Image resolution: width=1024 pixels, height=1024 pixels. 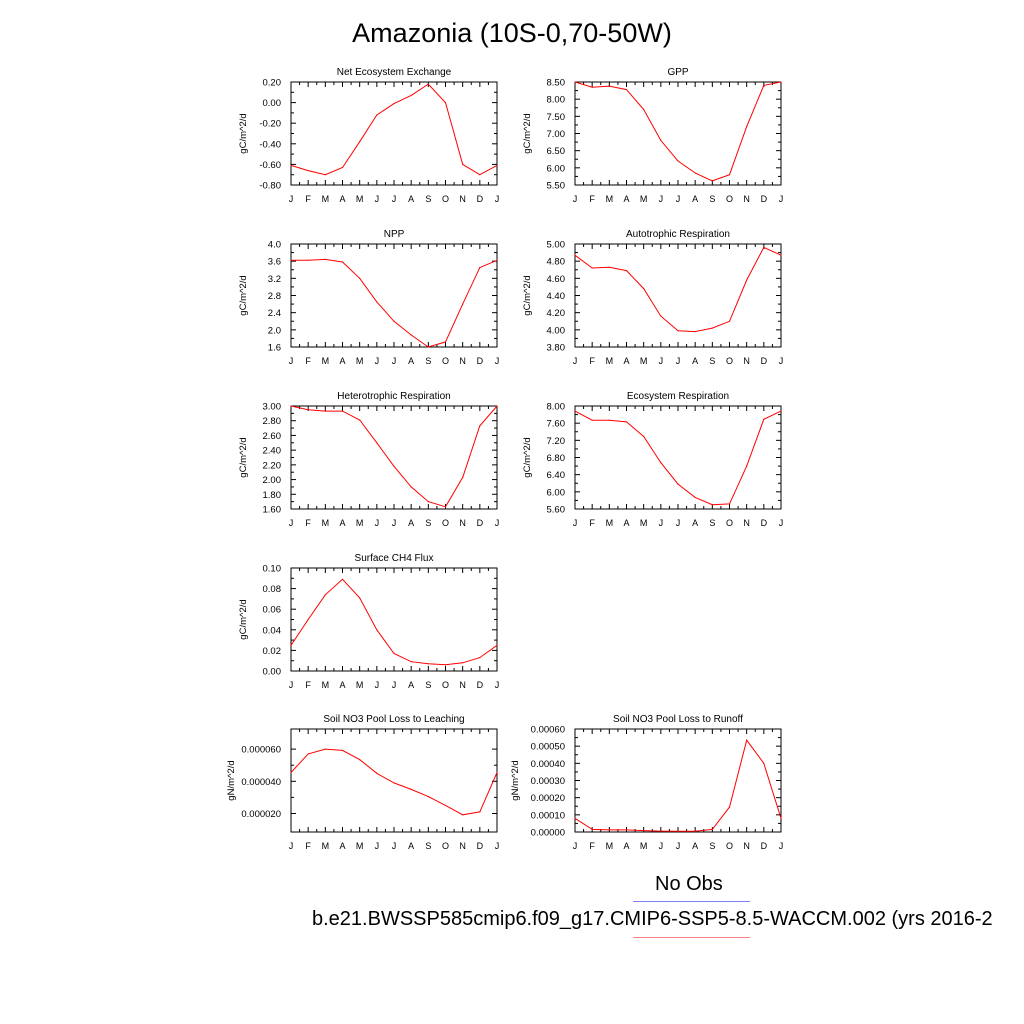 What do you see at coordinates (261, 782) in the screenshot?
I see `y-tick-label: 0.000040` at bounding box center [261, 782].